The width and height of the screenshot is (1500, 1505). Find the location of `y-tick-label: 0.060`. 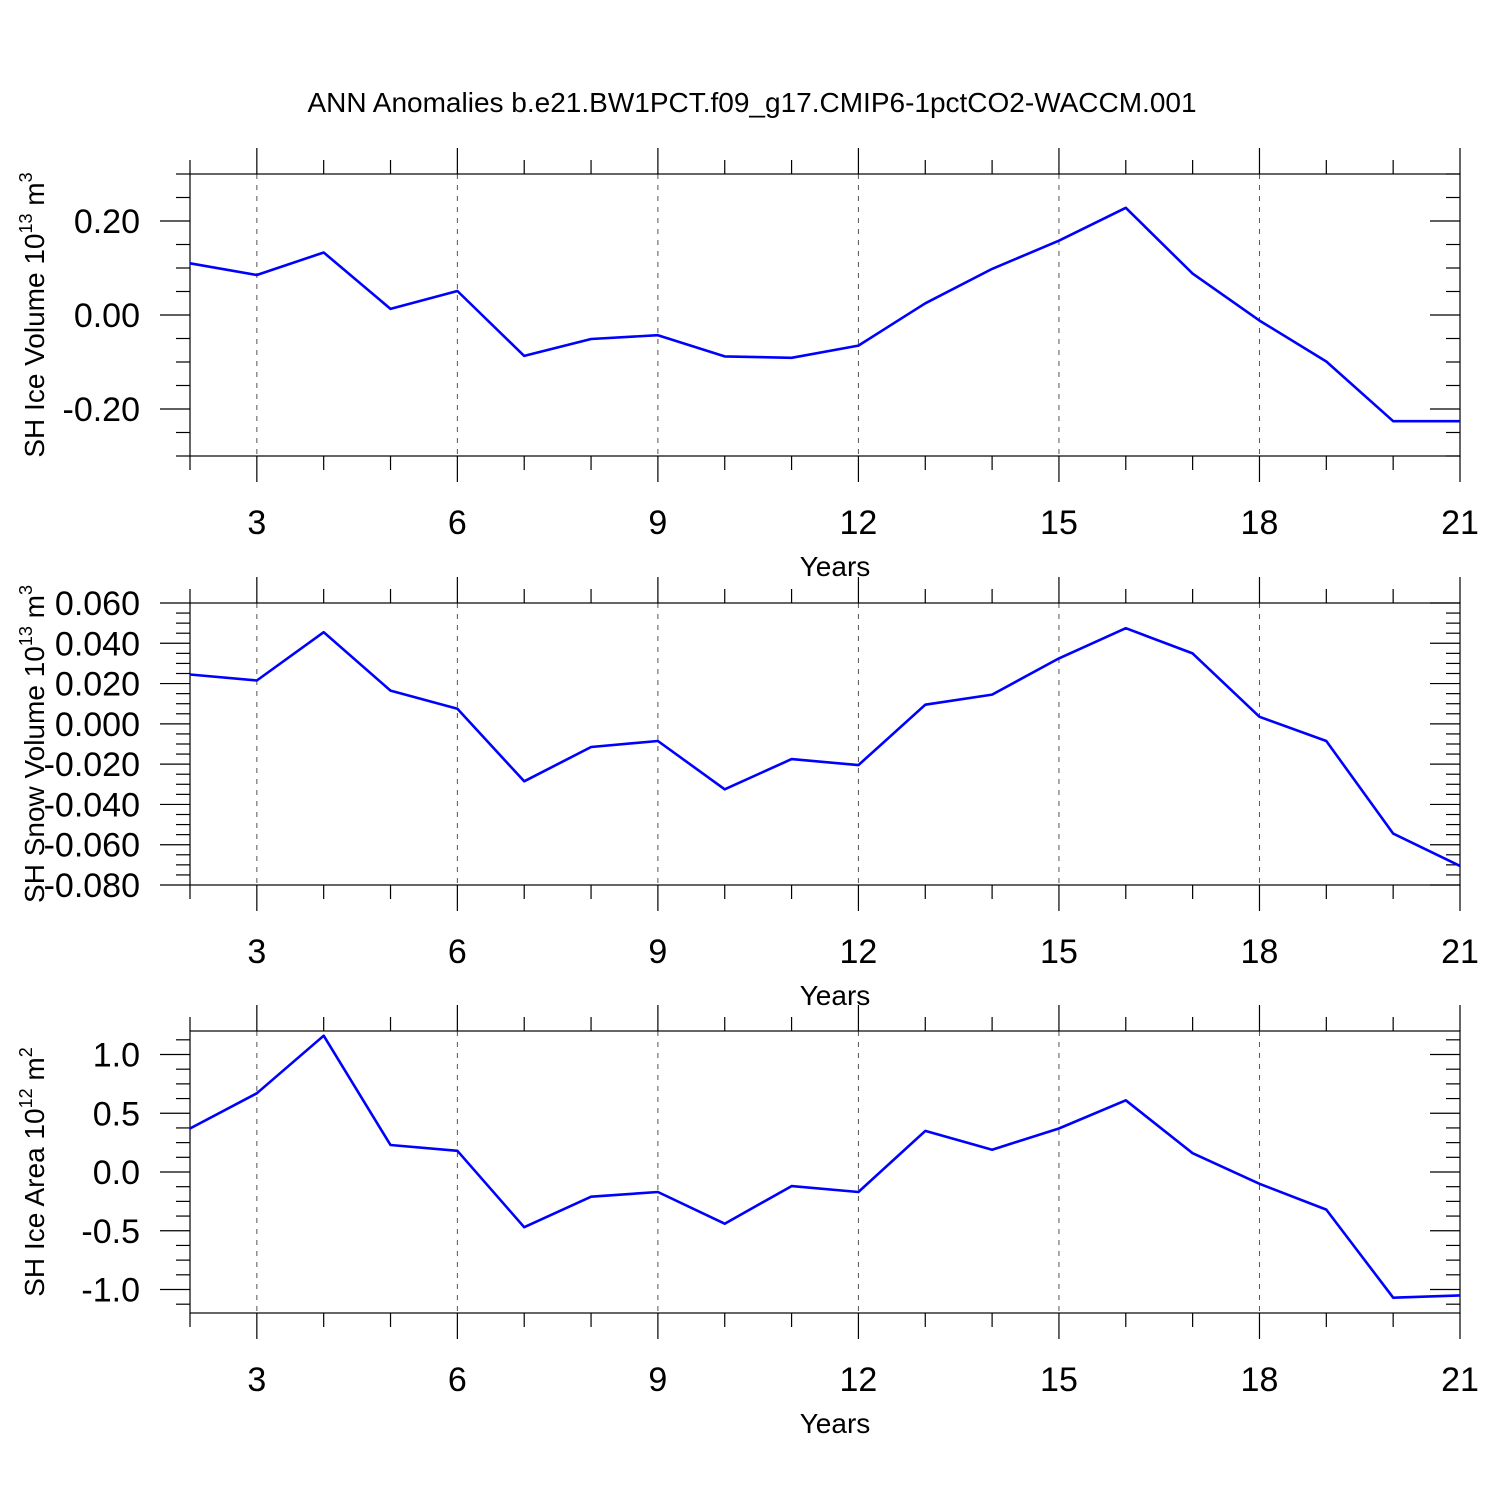

y-tick-label: 0.060 is located at coordinates (97, 604).